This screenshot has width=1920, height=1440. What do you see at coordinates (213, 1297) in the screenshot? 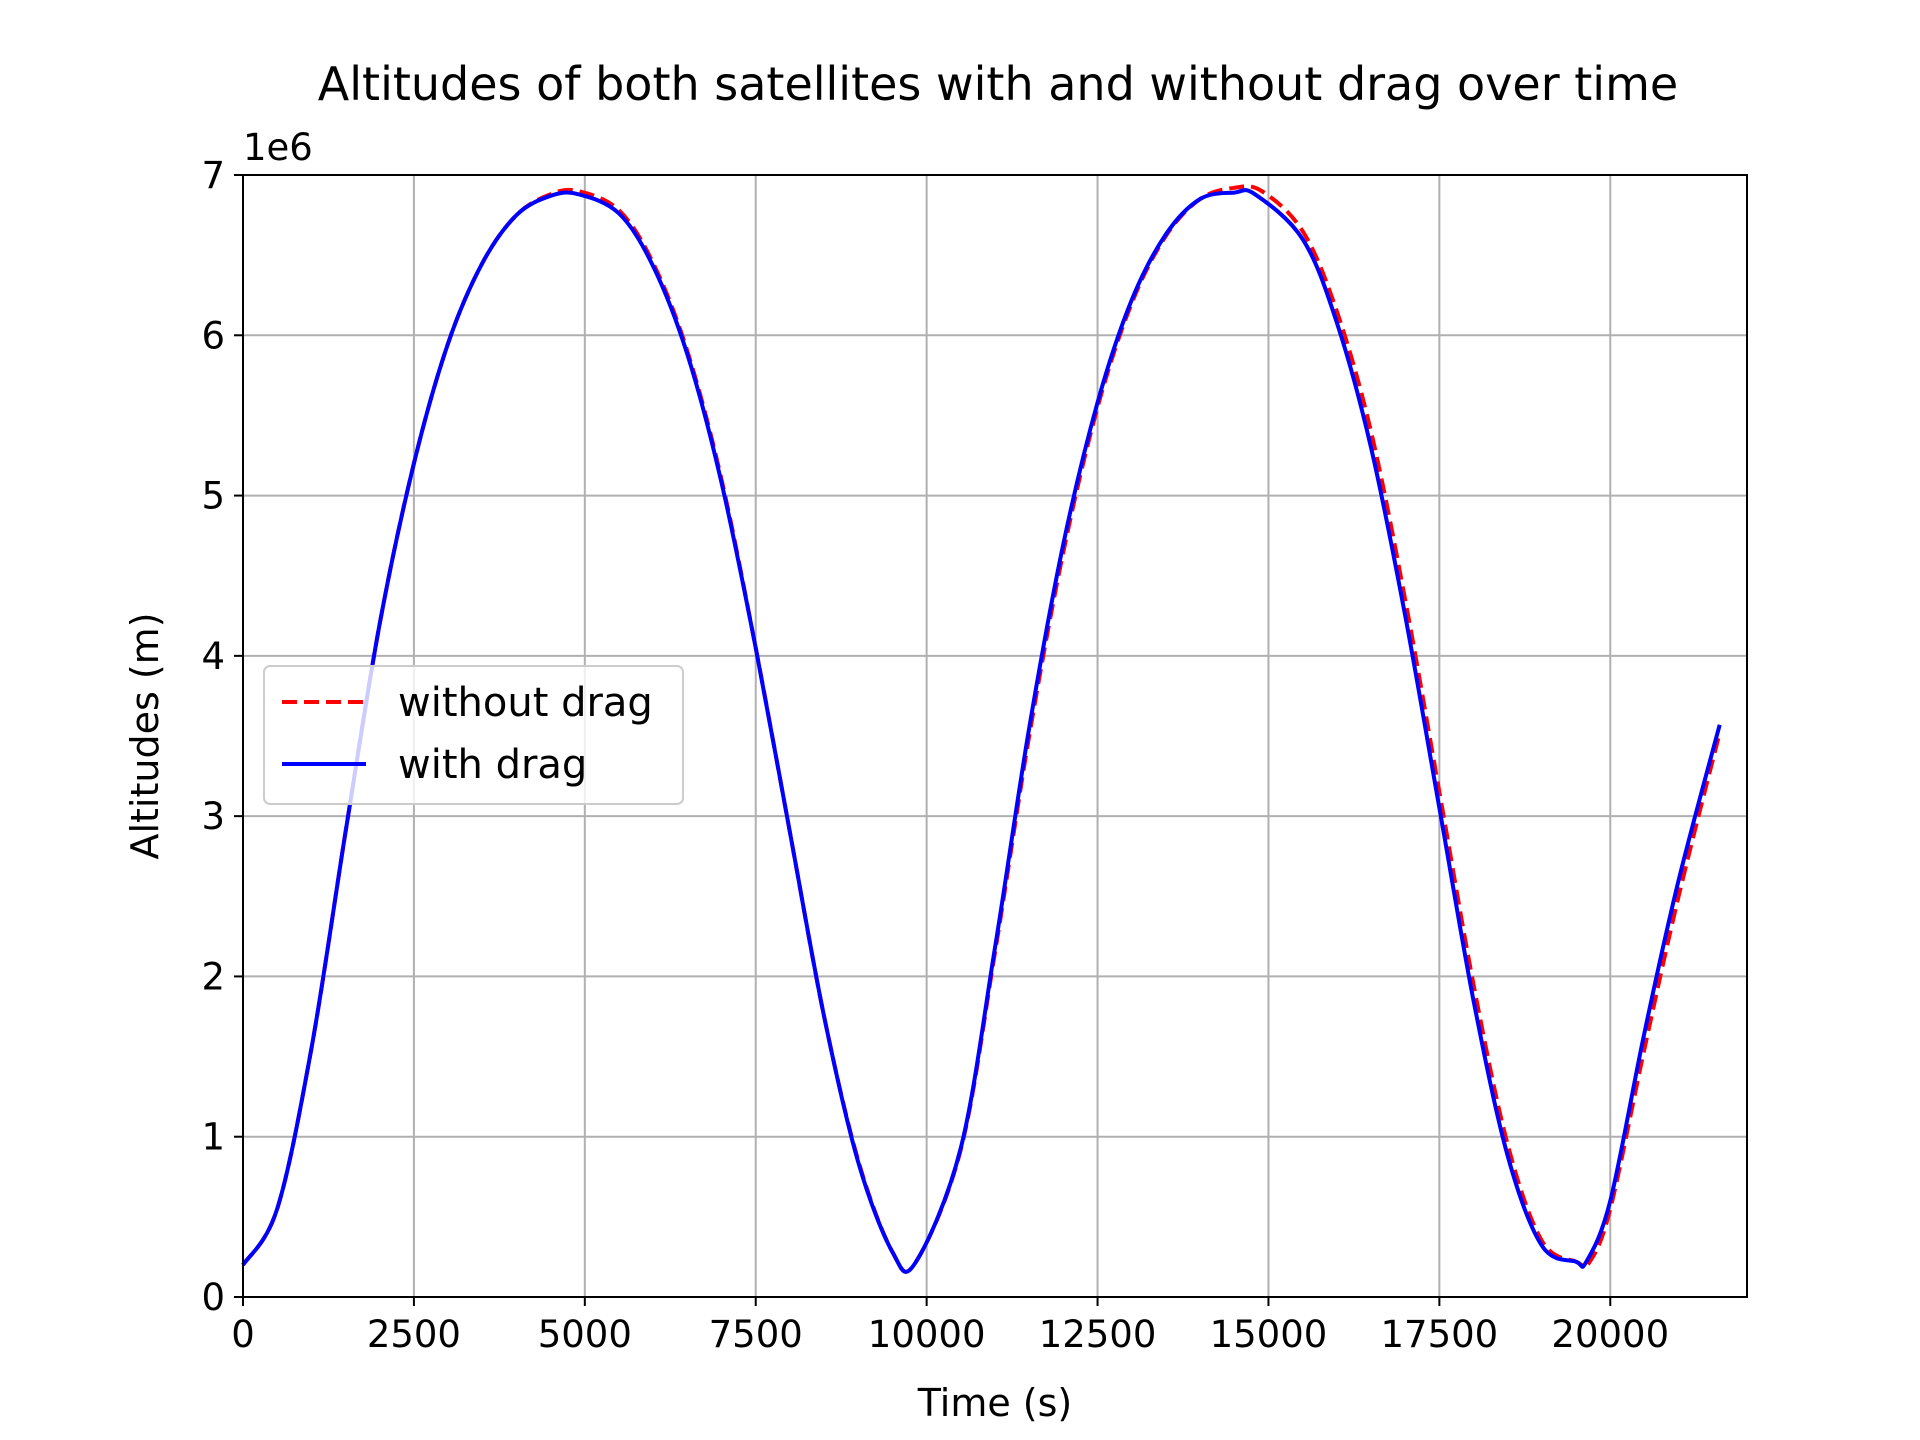
I see `y-tick-label: 0` at bounding box center [213, 1297].